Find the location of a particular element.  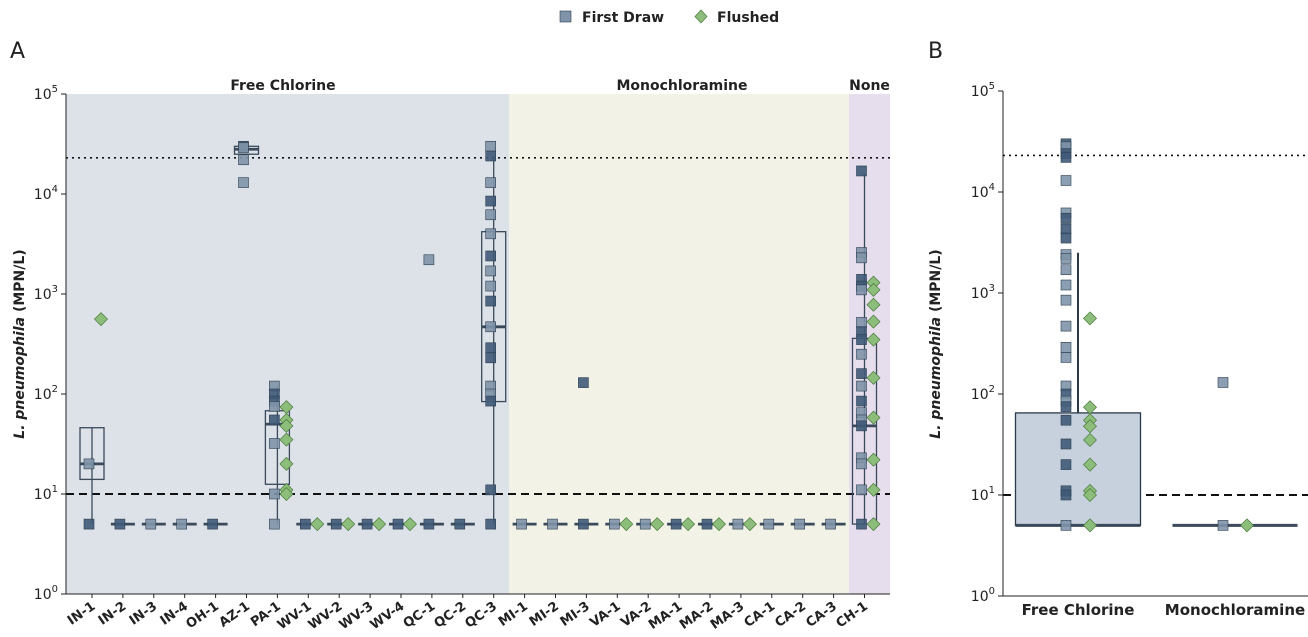

x-tick-label: CA-3 is located at coordinates (821, 615).